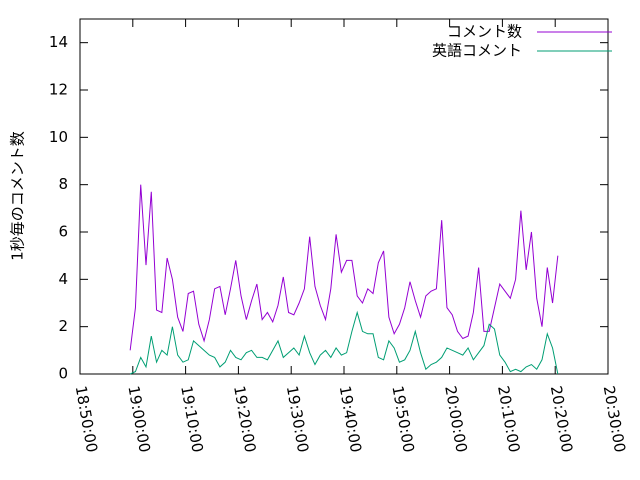  Describe the element at coordinates (508, 418) in the screenshot. I see `x-tick-label: 20:10:00` at that location.